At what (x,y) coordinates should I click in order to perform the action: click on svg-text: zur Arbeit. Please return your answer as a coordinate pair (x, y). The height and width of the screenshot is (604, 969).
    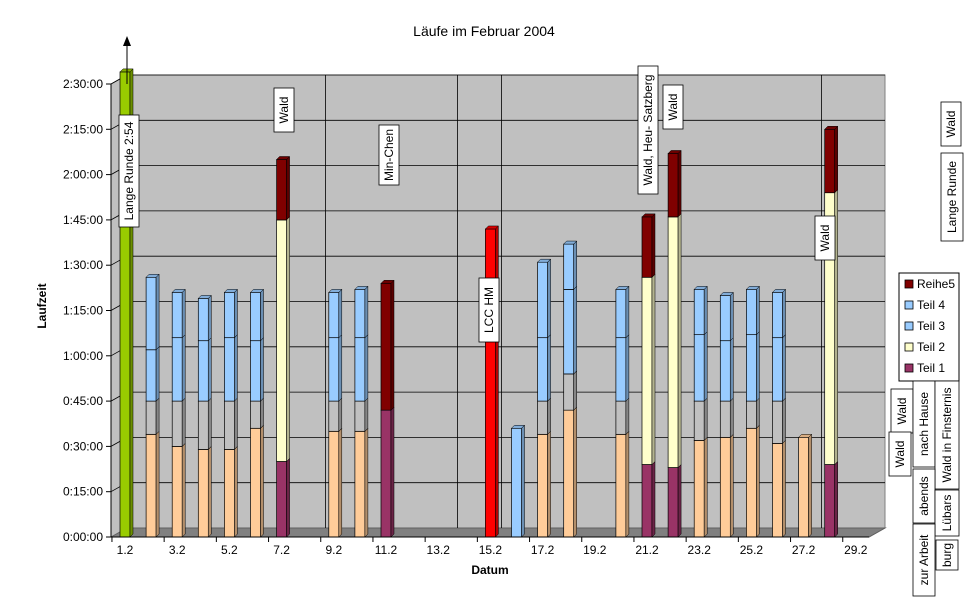
    Looking at the image, I should click on (924, 559).